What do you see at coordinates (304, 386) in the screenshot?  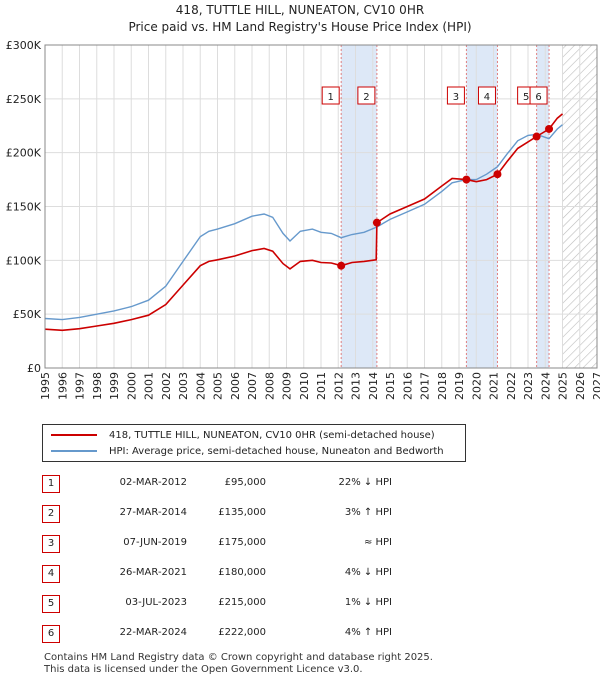 I see `x-tick-label: 2010` at bounding box center [304, 386].